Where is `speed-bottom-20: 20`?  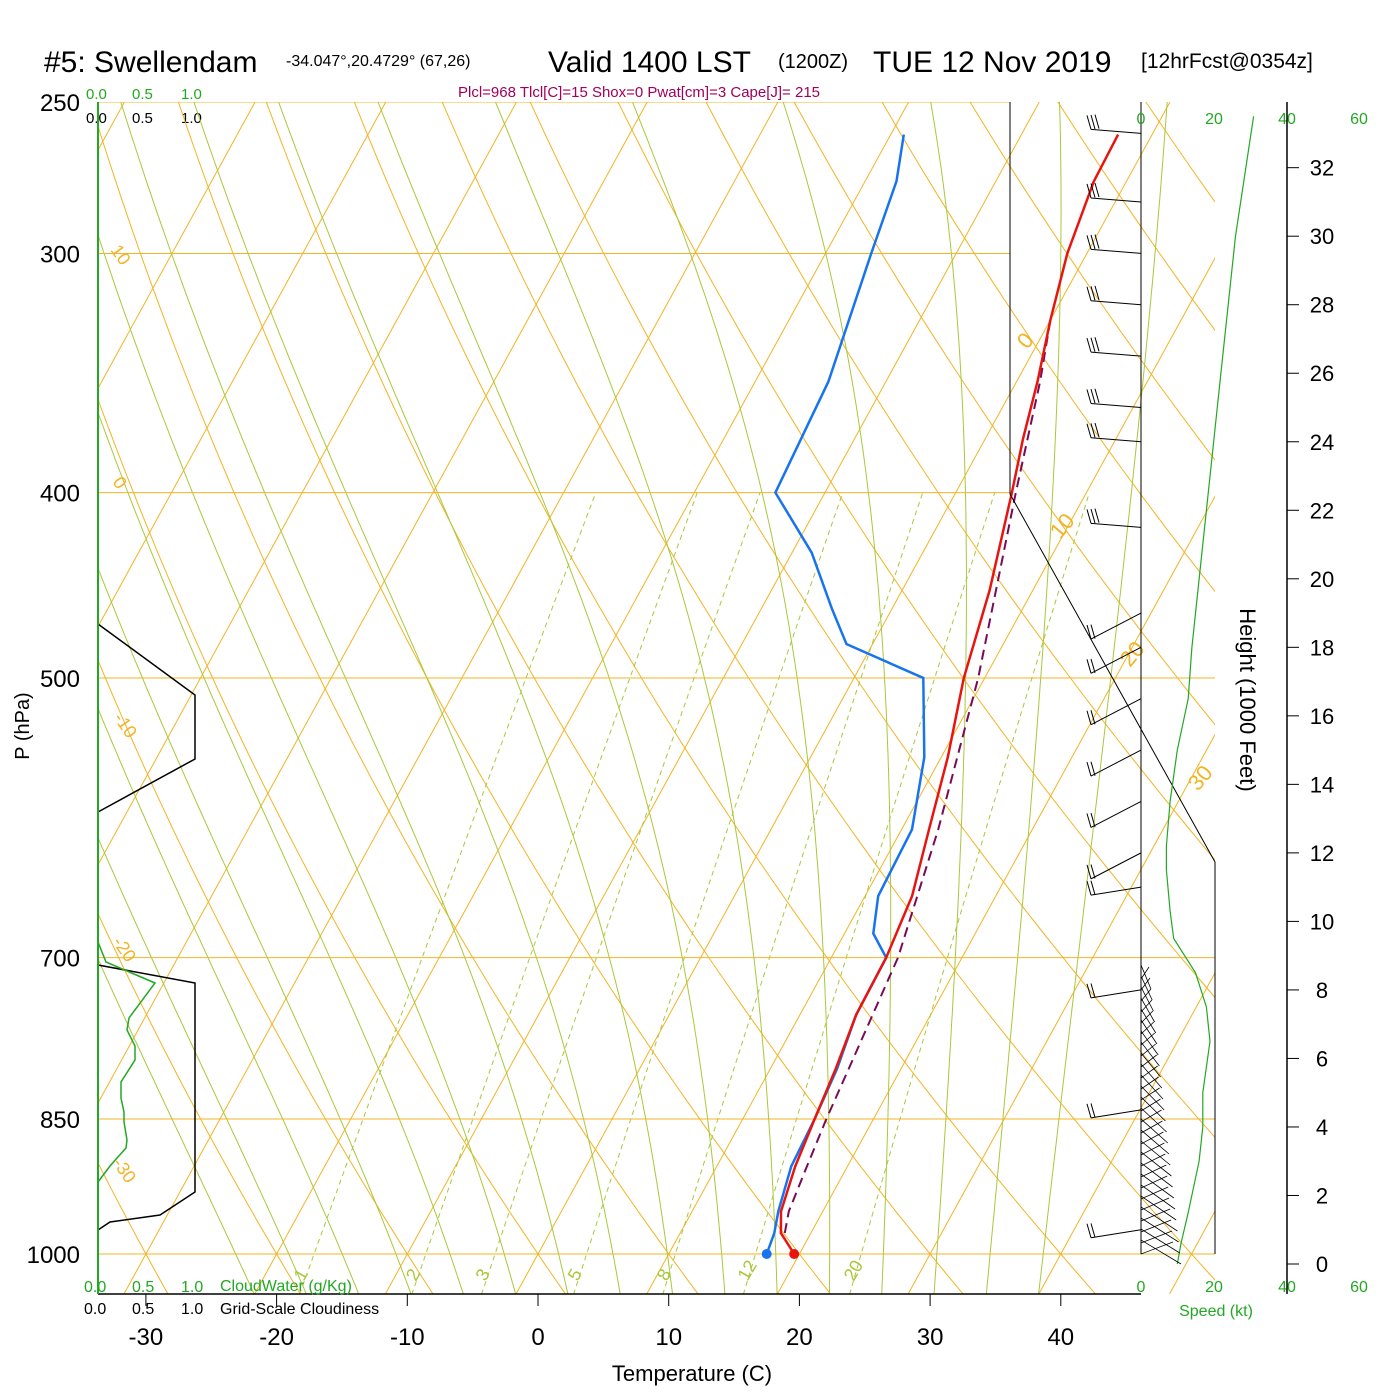 speed-bottom-20: 20 is located at coordinates (1214, 1287).